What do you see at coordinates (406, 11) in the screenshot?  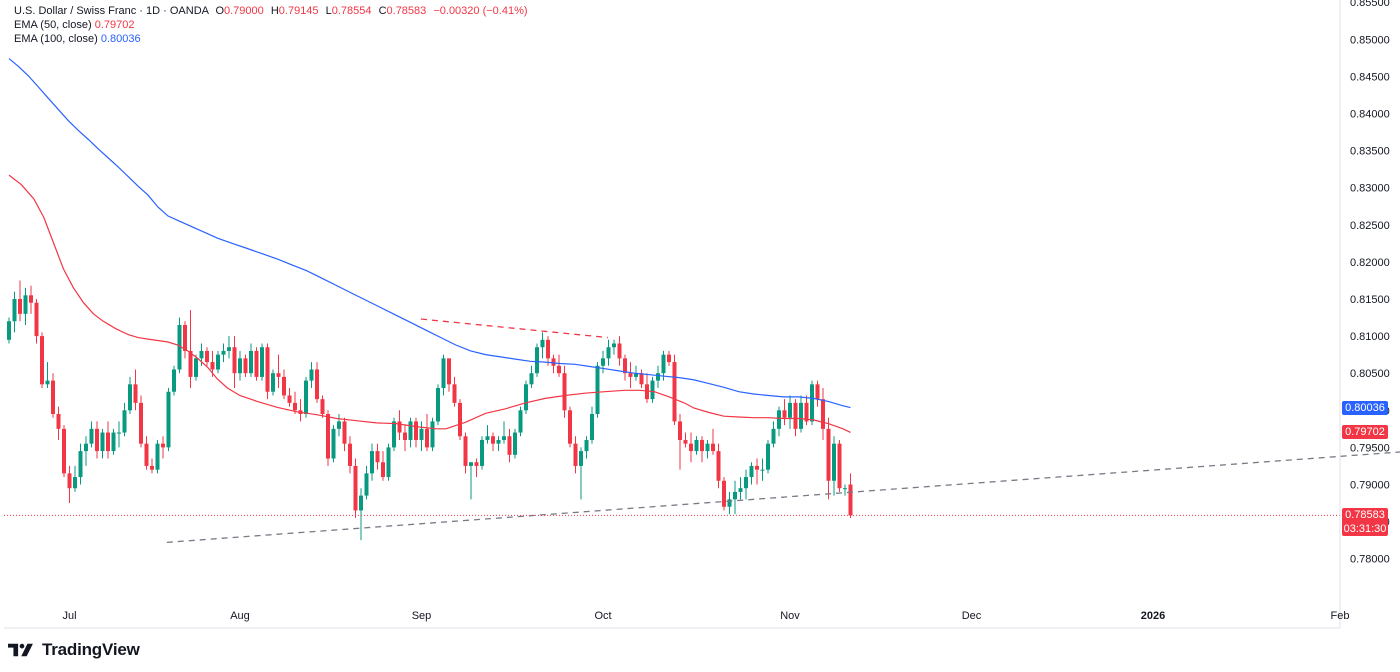 I see `close-value: 0.78583` at bounding box center [406, 11].